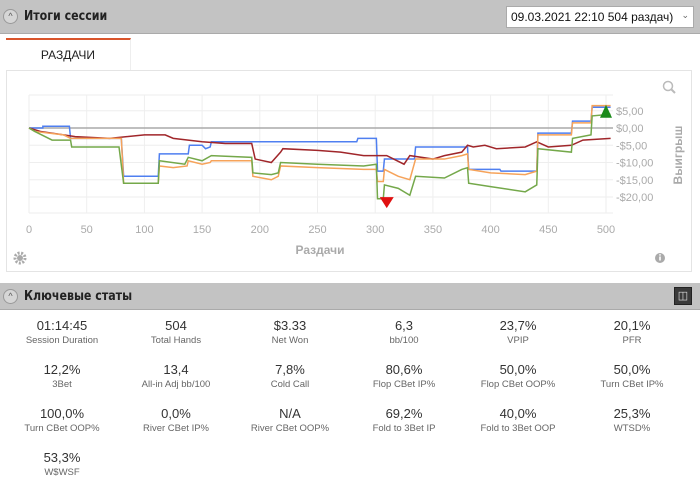  What do you see at coordinates (20, 258) in the screenshot?
I see `gear-icon` at bounding box center [20, 258].